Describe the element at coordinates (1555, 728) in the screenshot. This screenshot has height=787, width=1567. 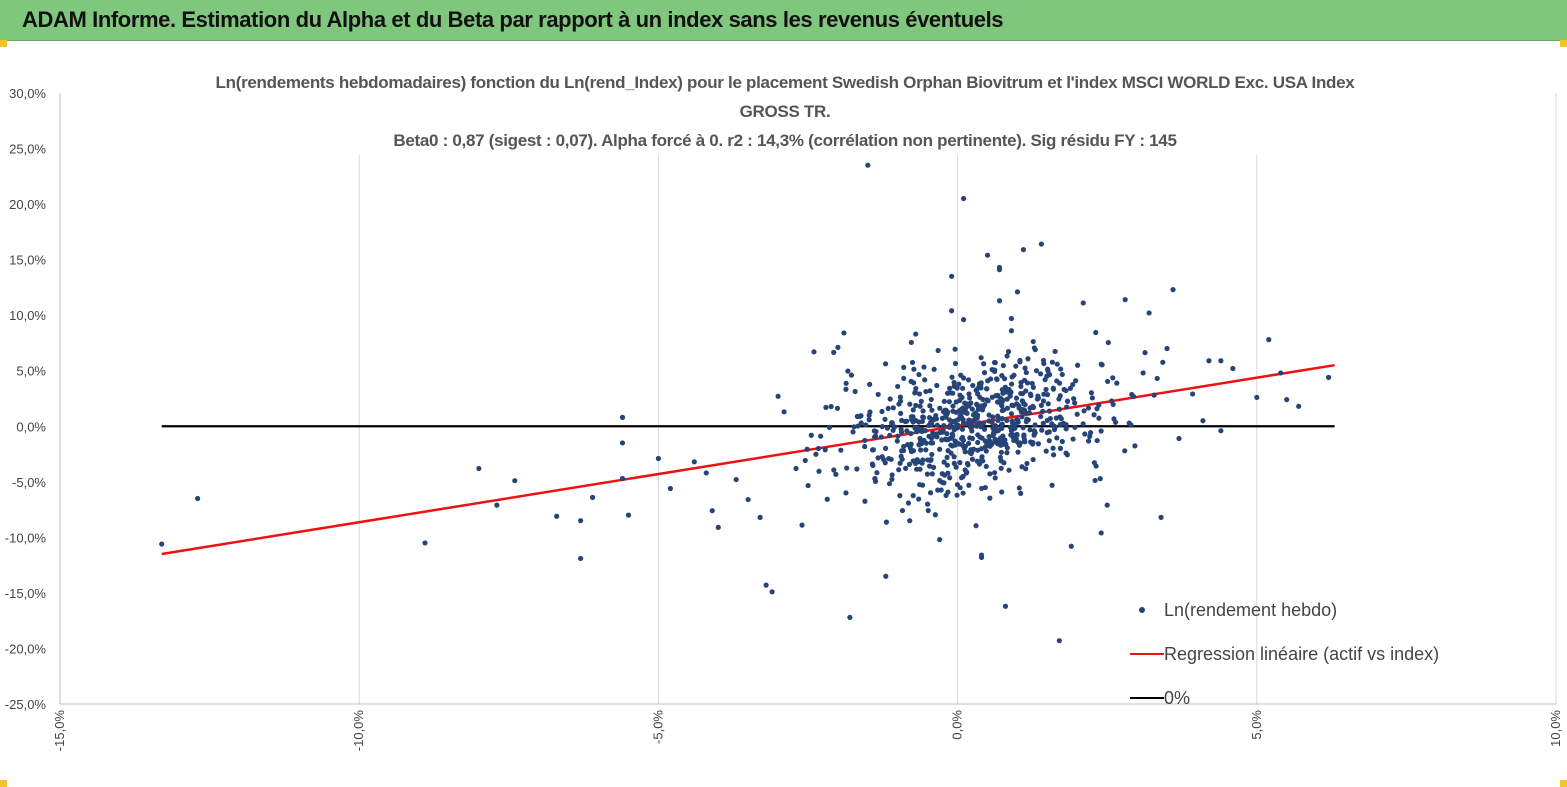
I see `x-tick-label: 10,0%` at that location.